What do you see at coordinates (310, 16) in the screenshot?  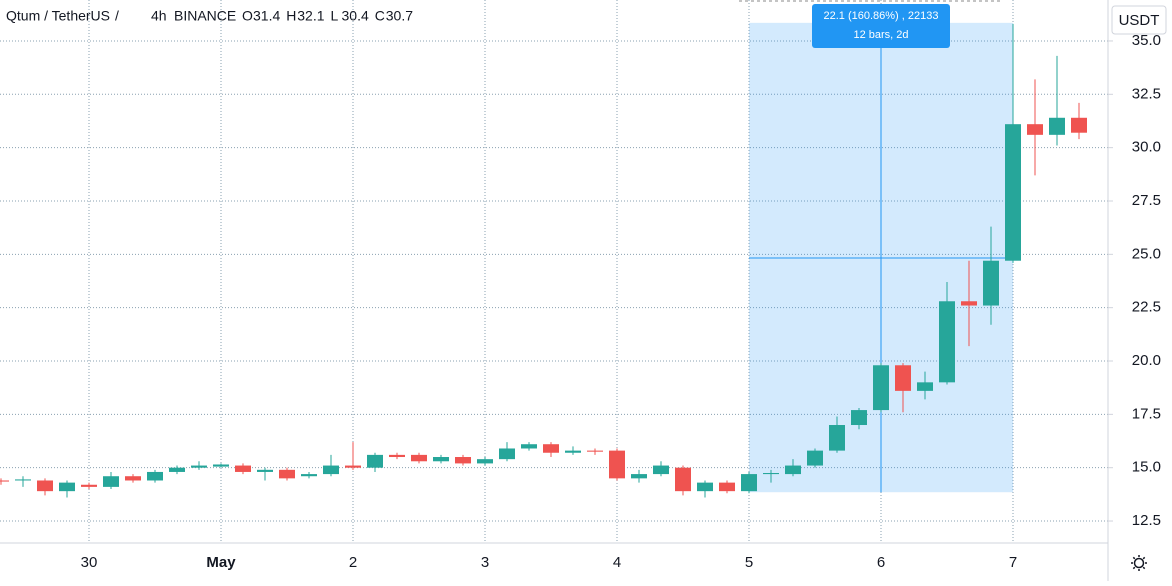 I see `ohlc-value: 32.1` at bounding box center [310, 16].